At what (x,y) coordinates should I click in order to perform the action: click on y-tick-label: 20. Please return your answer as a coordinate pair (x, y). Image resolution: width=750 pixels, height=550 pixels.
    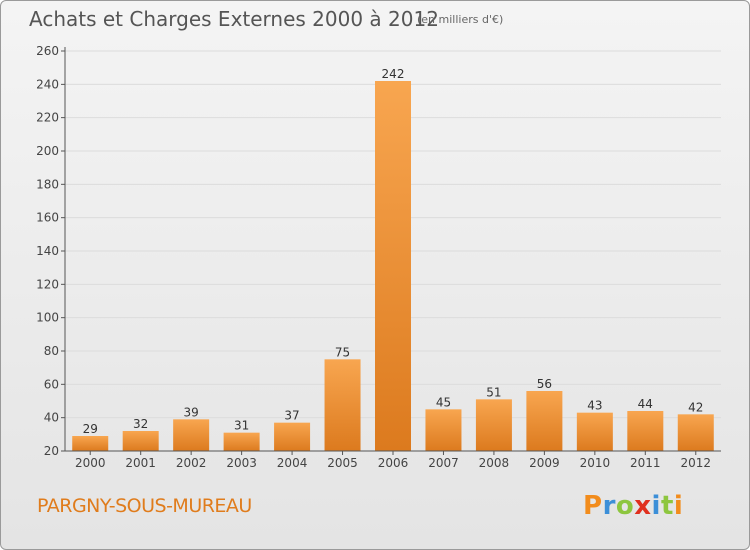
    Looking at the image, I should click on (51, 451).